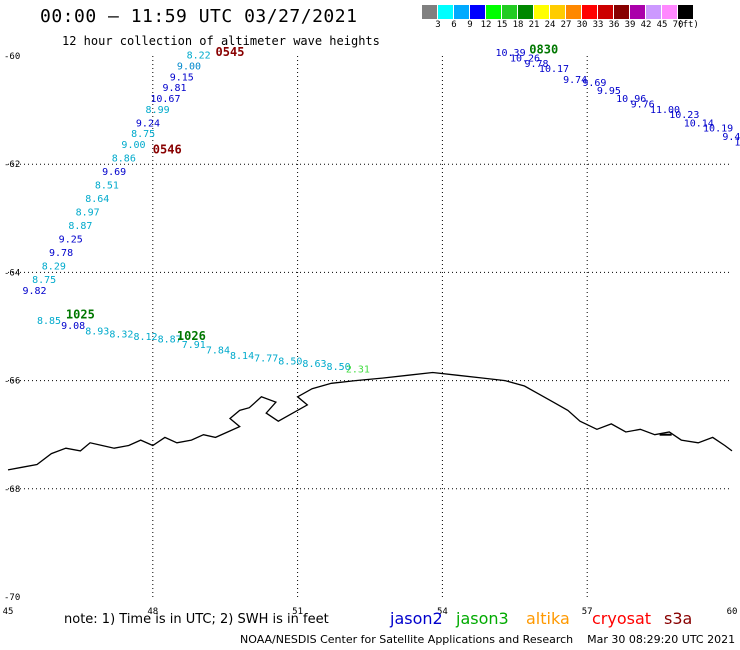 This screenshot has height=650, width=740. Describe the element at coordinates (684, 115) in the screenshot. I see `wave-height-label: 10.23` at that location.